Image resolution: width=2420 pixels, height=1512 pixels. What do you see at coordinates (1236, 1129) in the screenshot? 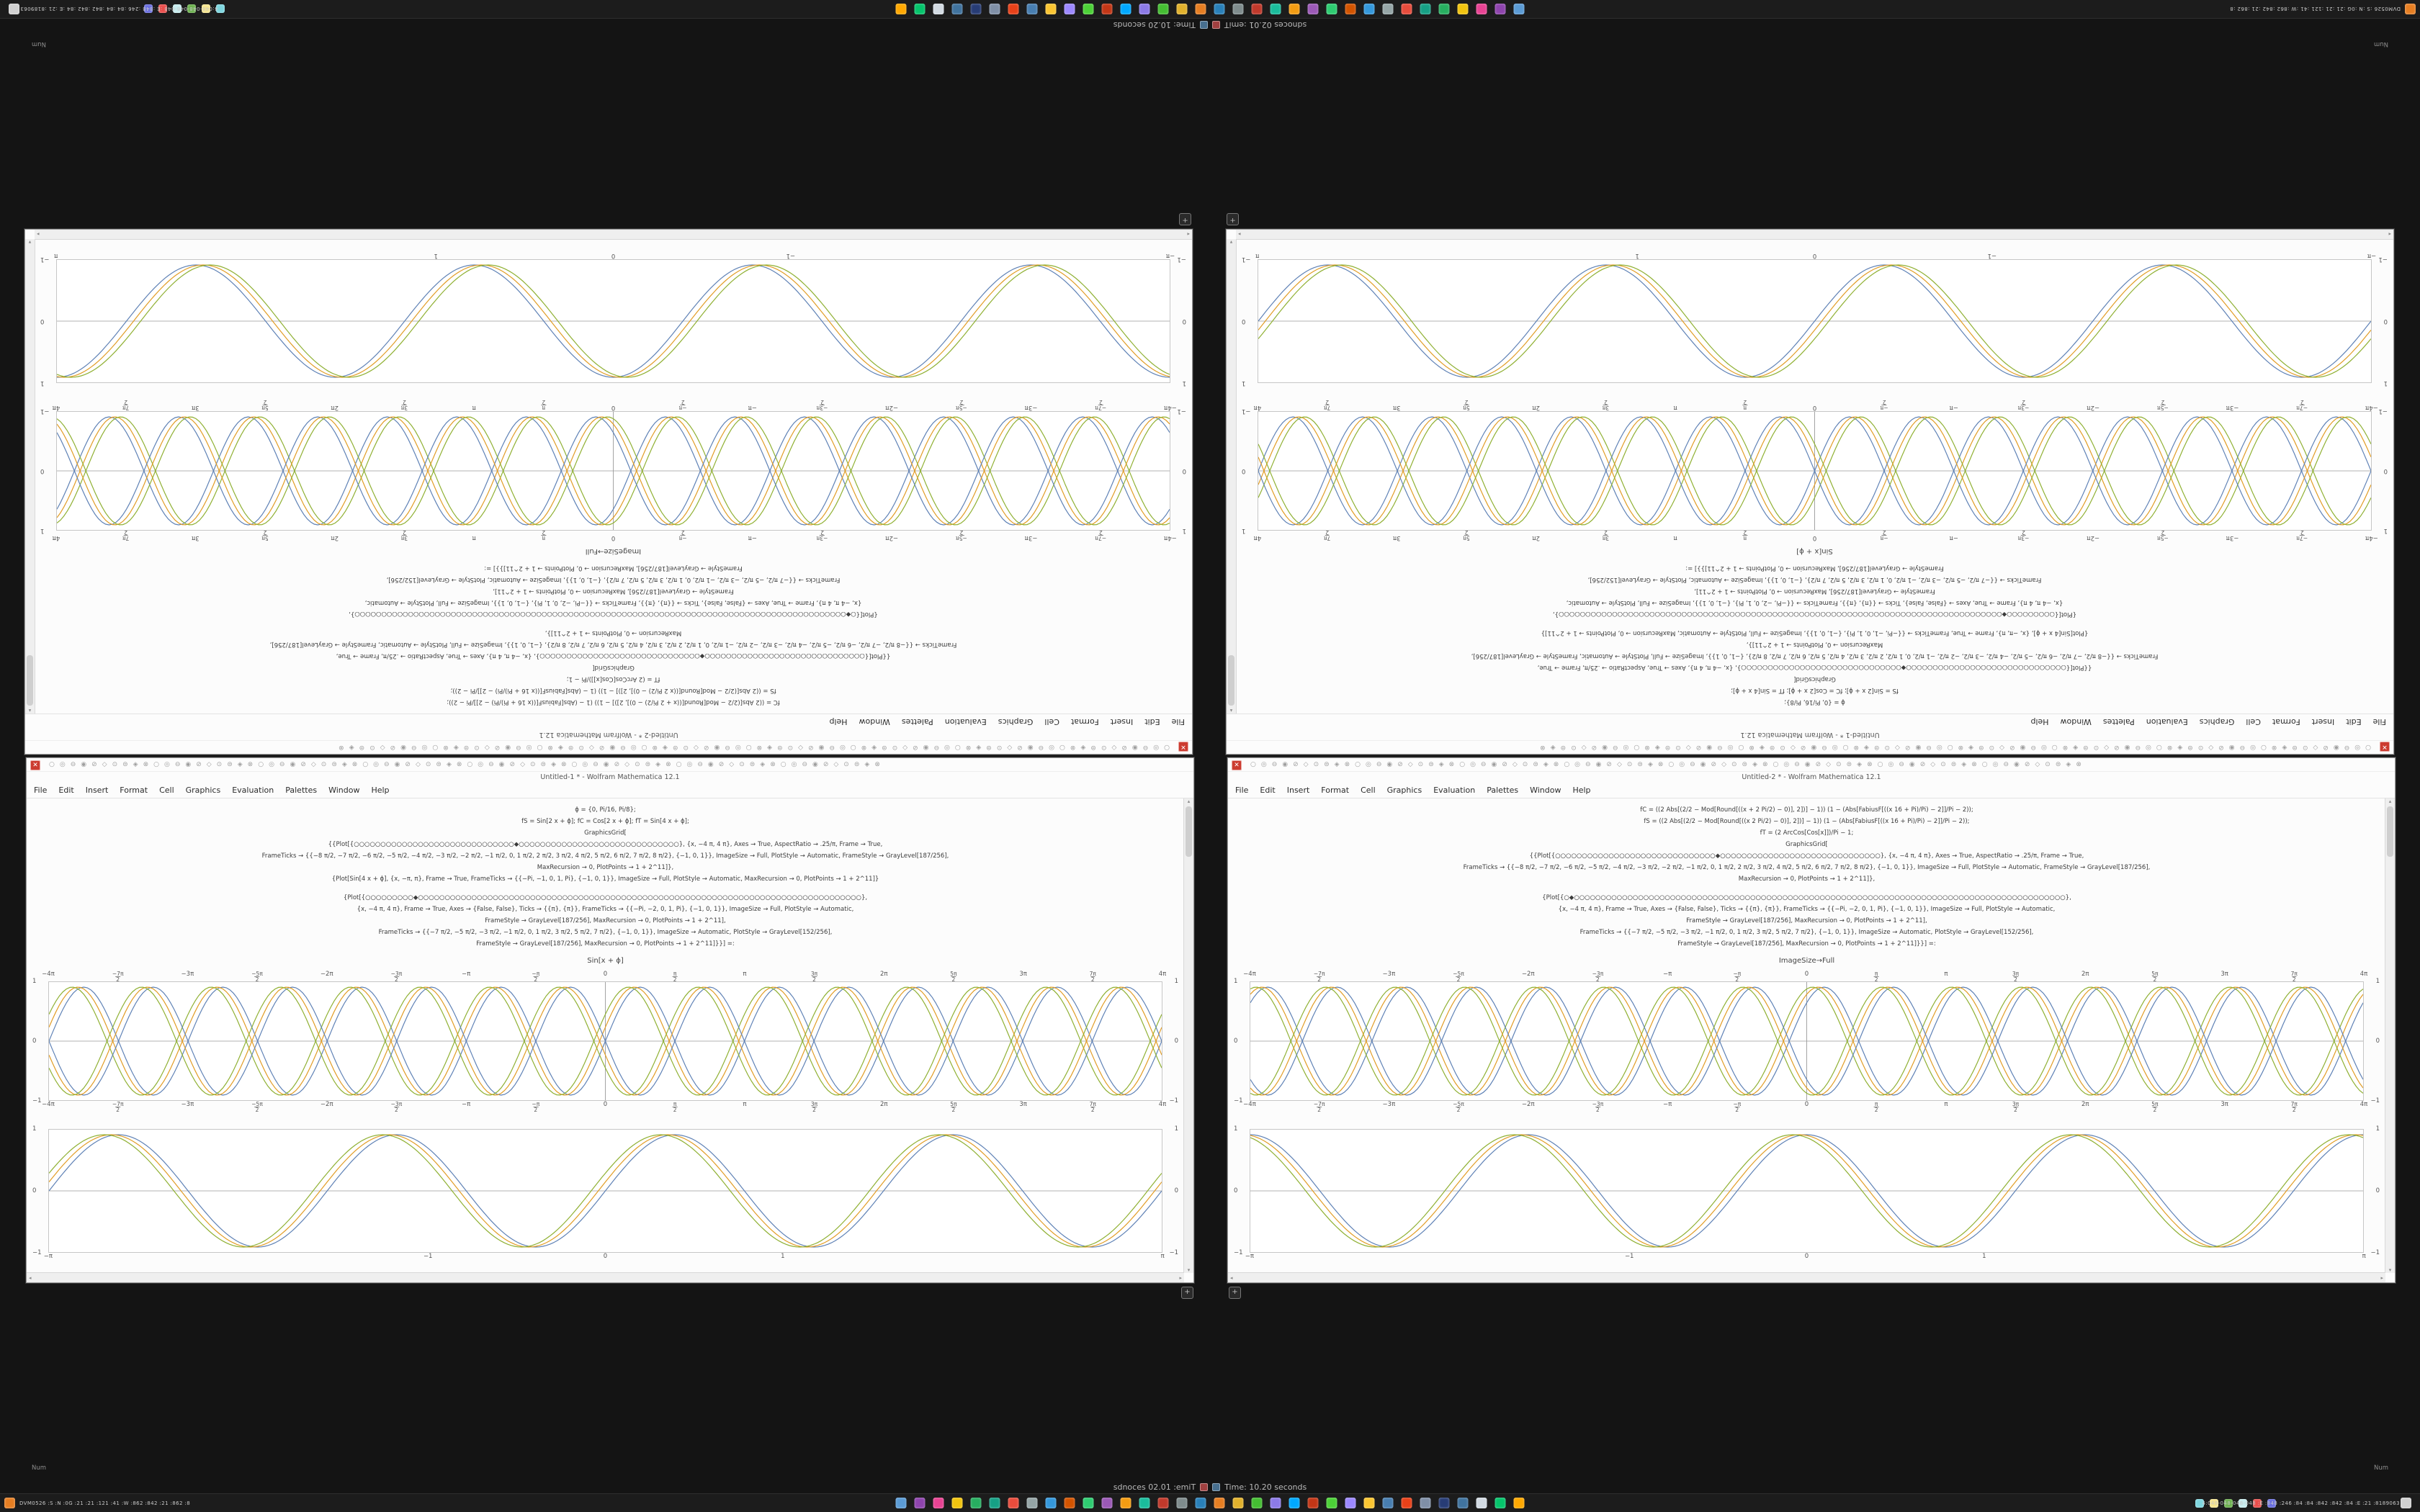
I see `y-tick-label: 1` at bounding box center [1236, 1129].